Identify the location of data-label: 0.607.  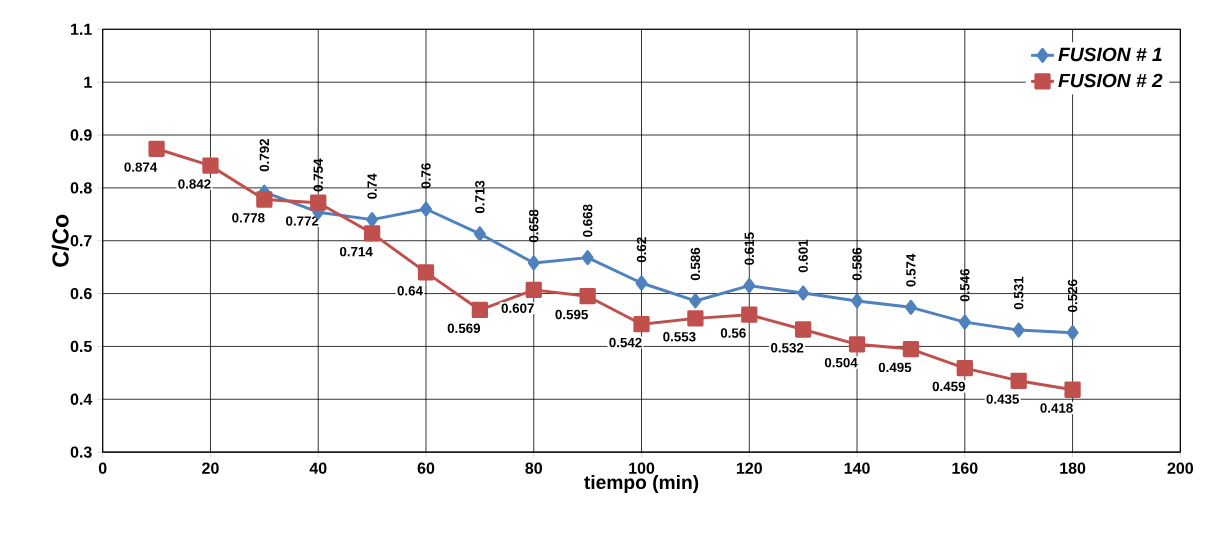
(517, 308).